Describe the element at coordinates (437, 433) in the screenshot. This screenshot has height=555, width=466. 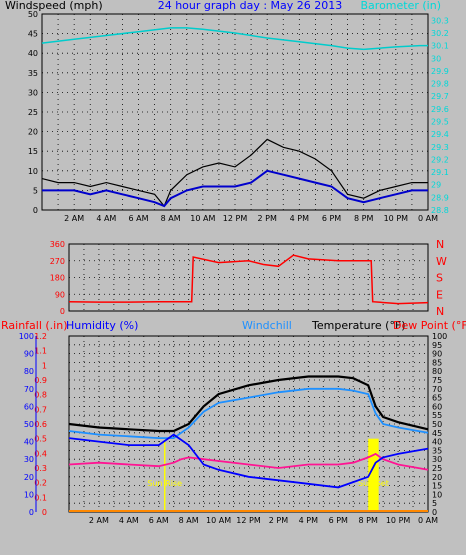
I see `temperature-tick-label: 45` at that location.